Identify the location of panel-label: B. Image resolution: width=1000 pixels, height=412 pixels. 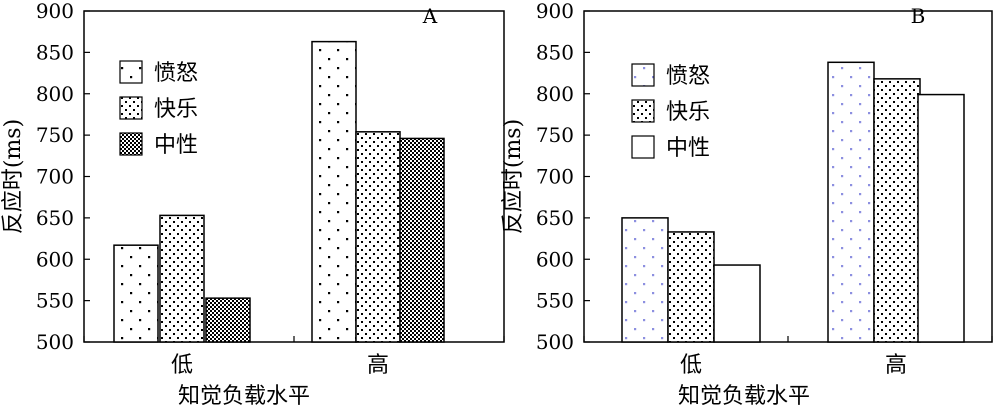
(918, 16).